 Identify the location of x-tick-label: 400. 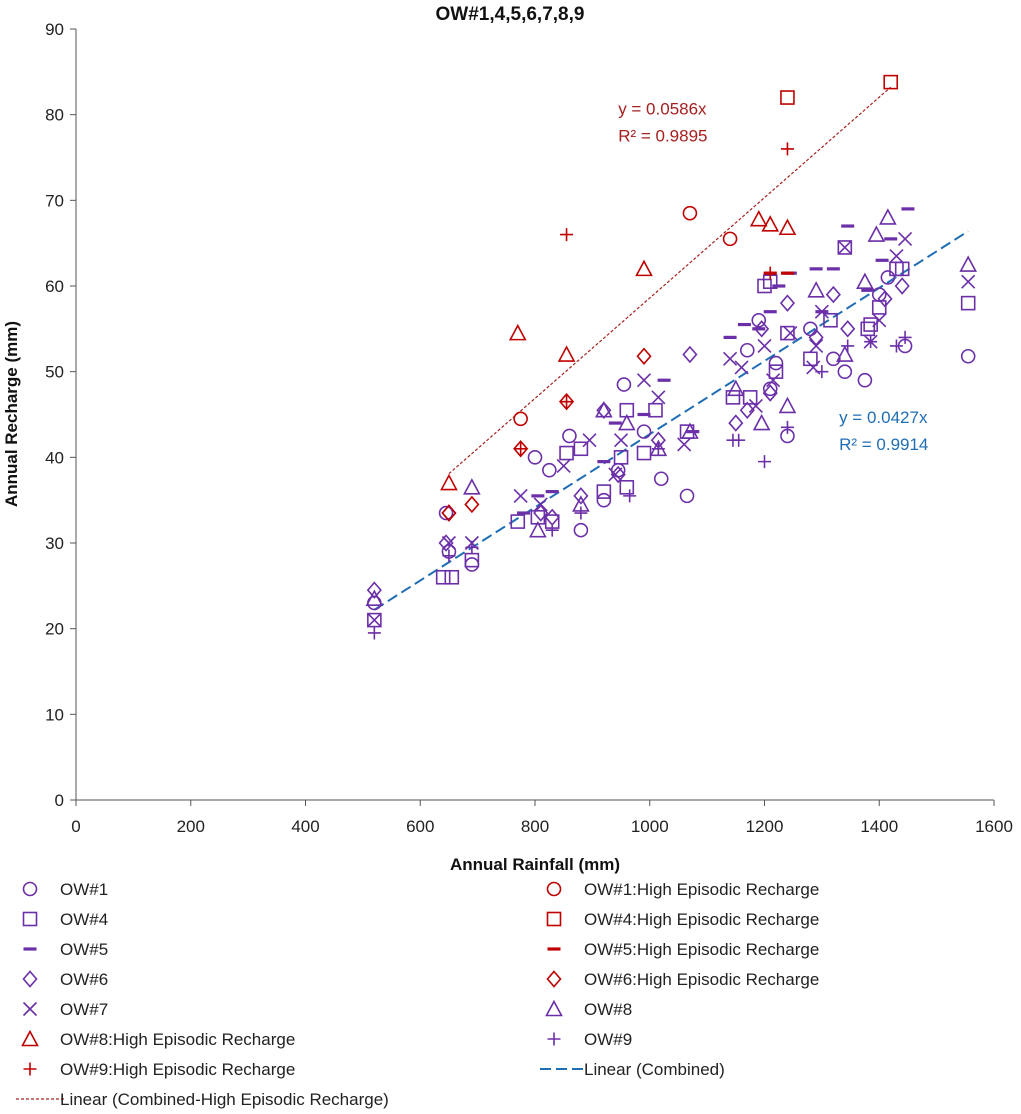
(305, 826).